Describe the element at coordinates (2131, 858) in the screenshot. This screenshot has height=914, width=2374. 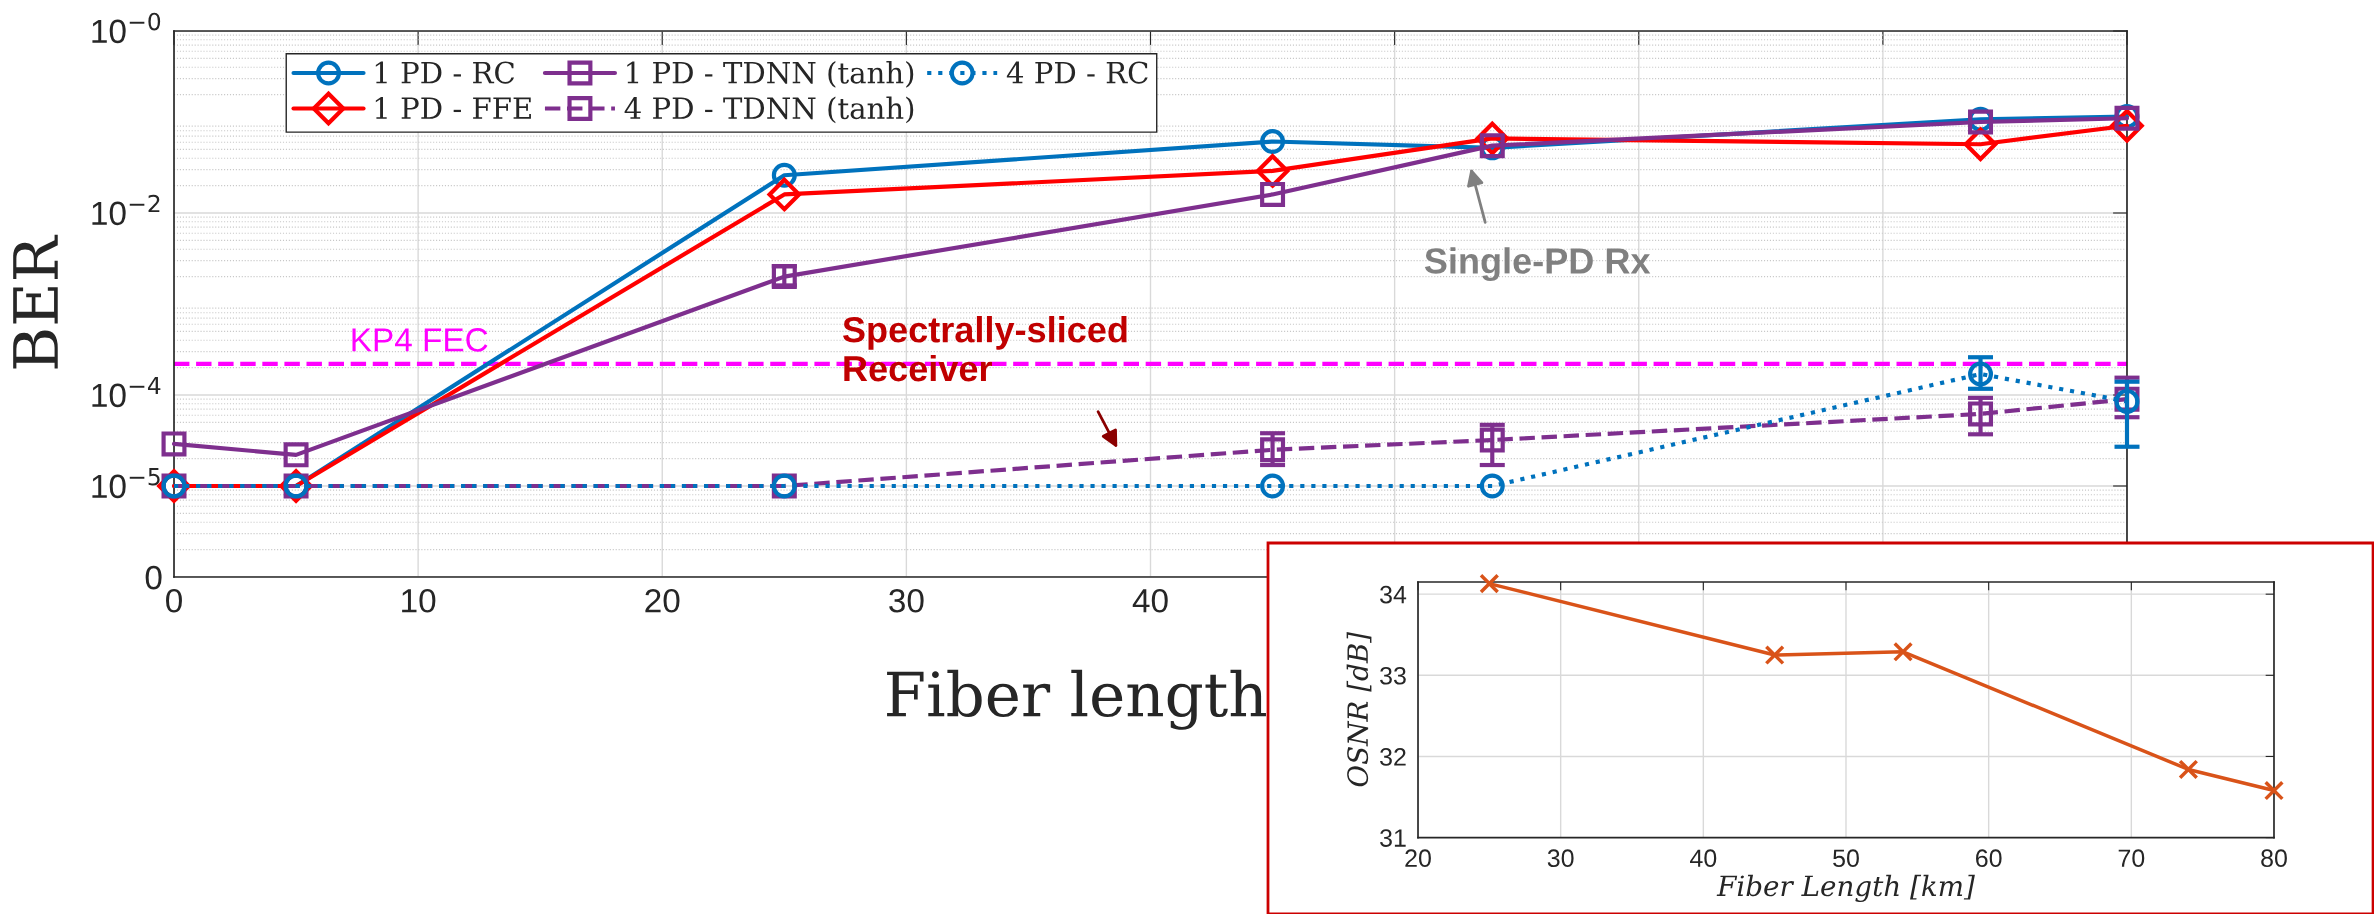
I see `x-tick-label: 70` at that location.